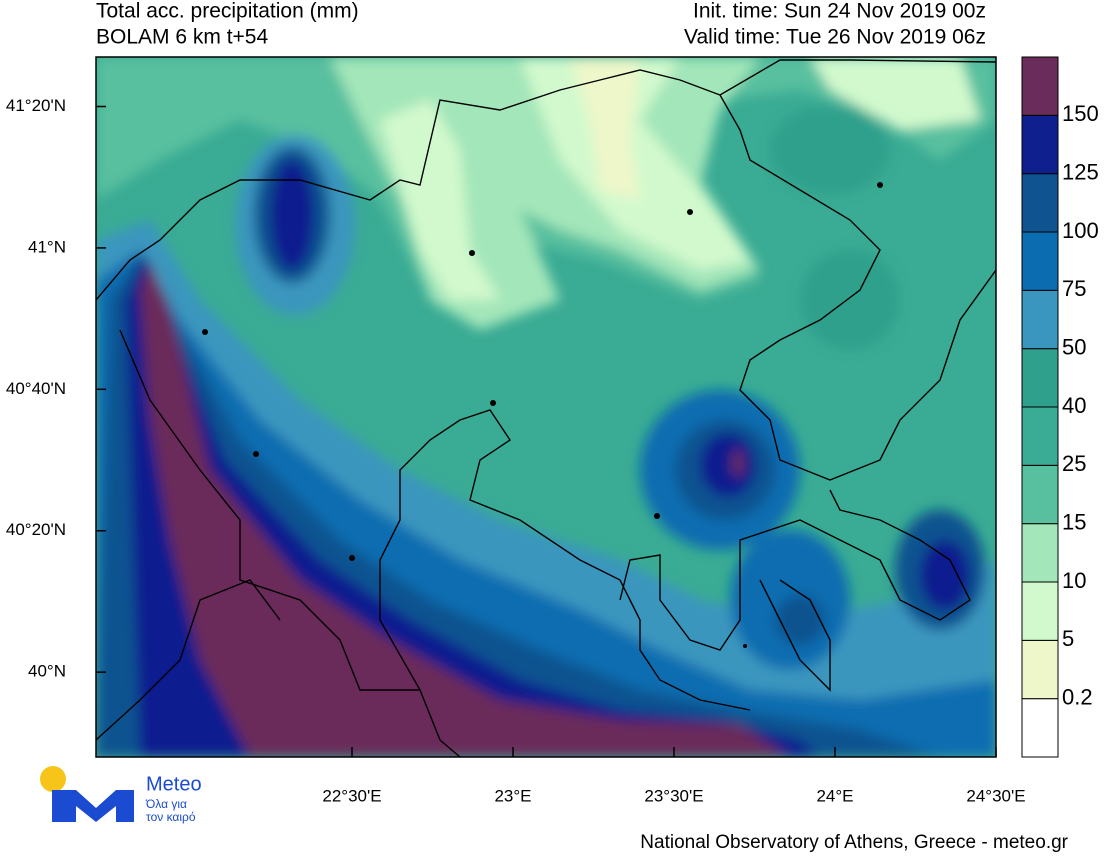  What do you see at coordinates (1074, 463) in the screenshot?
I see `colorbar-label: 25` at bounding box center [1074, 463].